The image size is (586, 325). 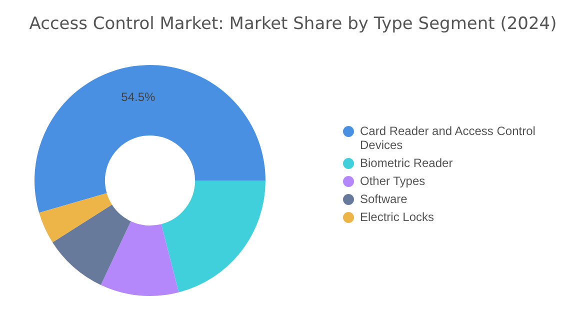 I want to click on chart-title: Access Control Market: Market Share by Type Segment (2024), so click(x=293, y=24).